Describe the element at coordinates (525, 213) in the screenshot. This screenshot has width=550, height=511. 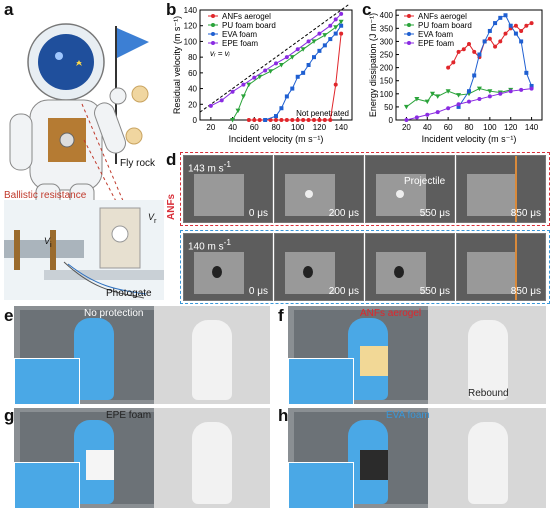
I see `time-label: 850 μs` at that location.